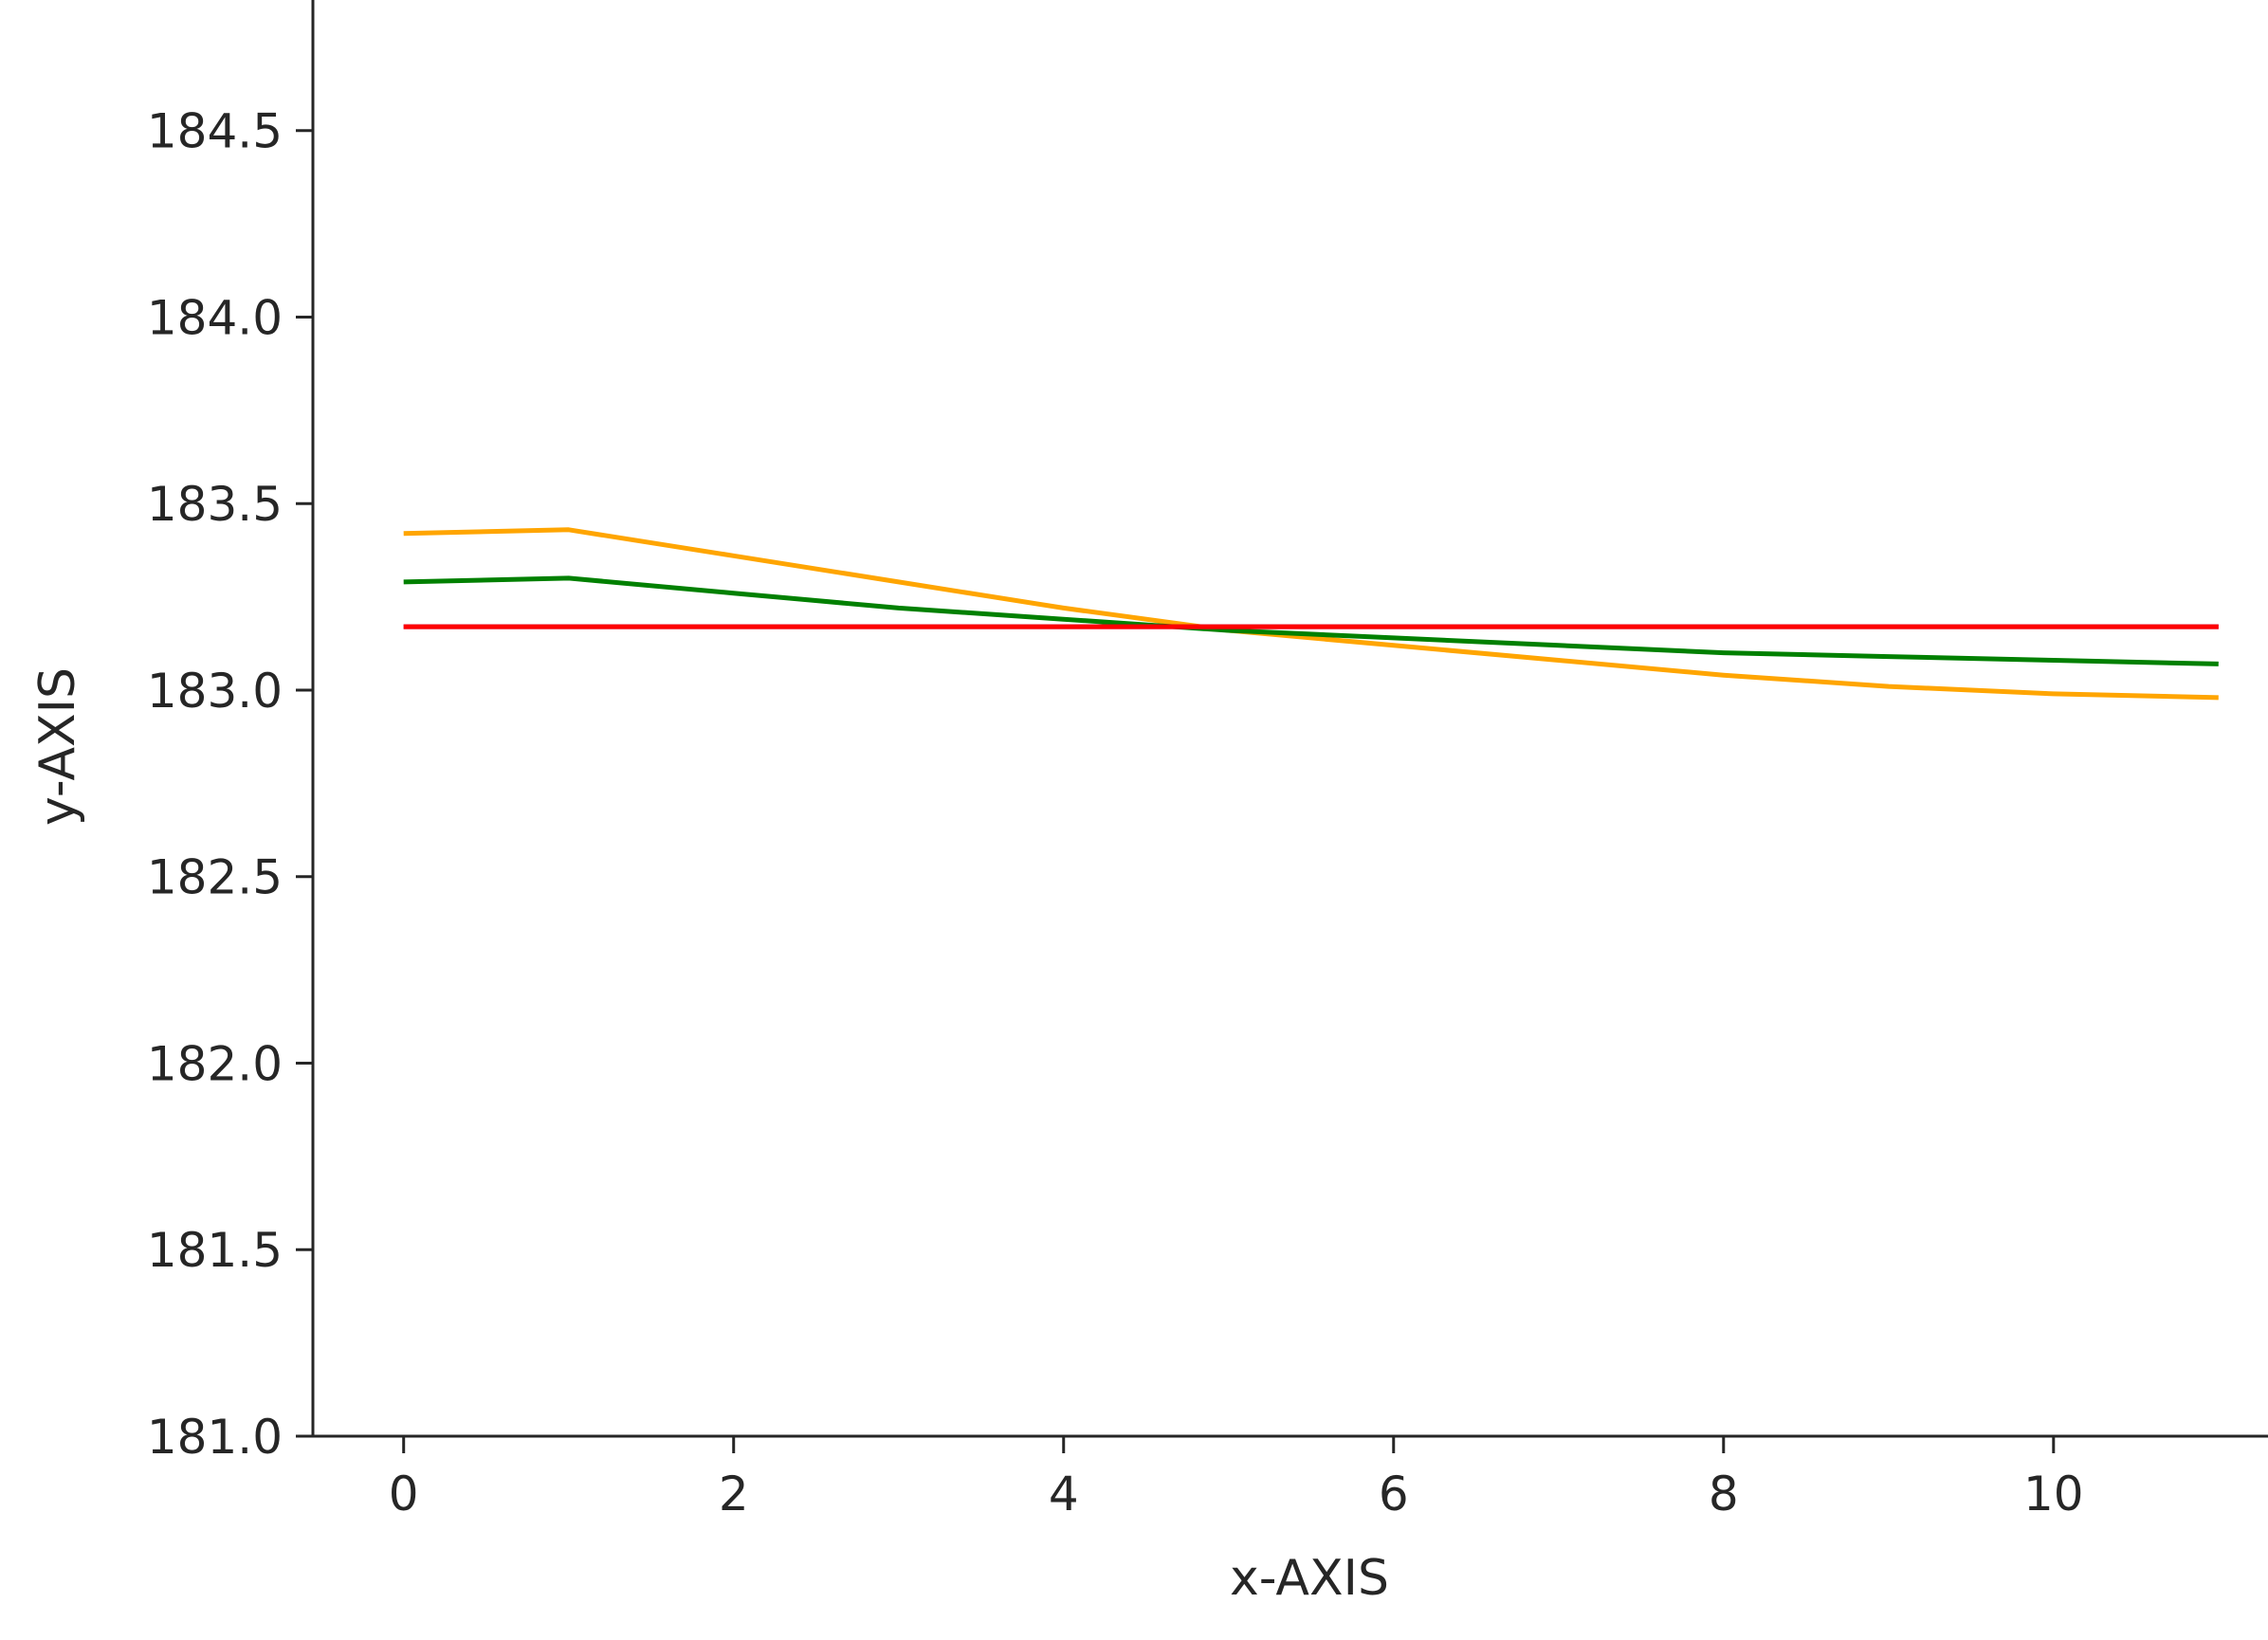 This screenshot has height=1640, width=2268. Describe the element at coordinates (215, 691) in the screenshot. I see `y-tick-label: 183.0` at that location.